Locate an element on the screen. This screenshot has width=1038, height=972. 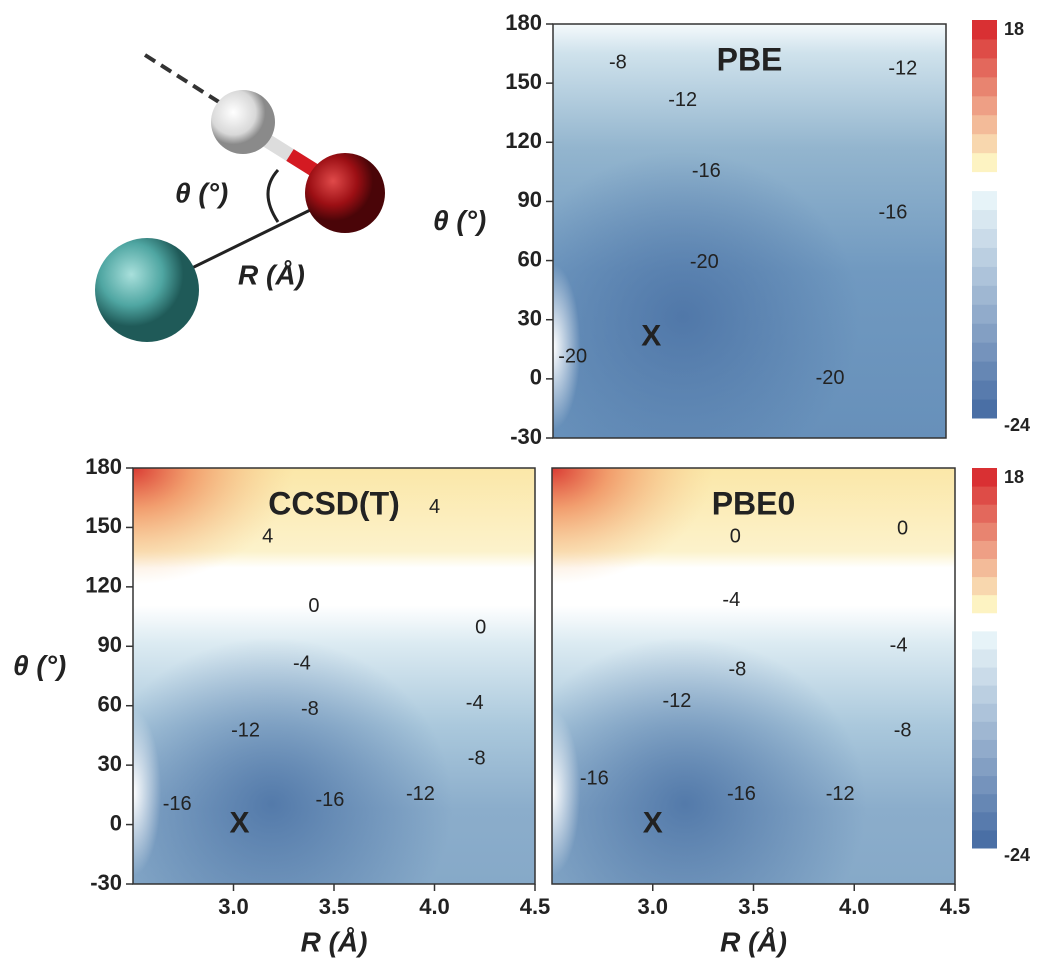
y-tick-label: 120 is located at coordinates (523, 140).